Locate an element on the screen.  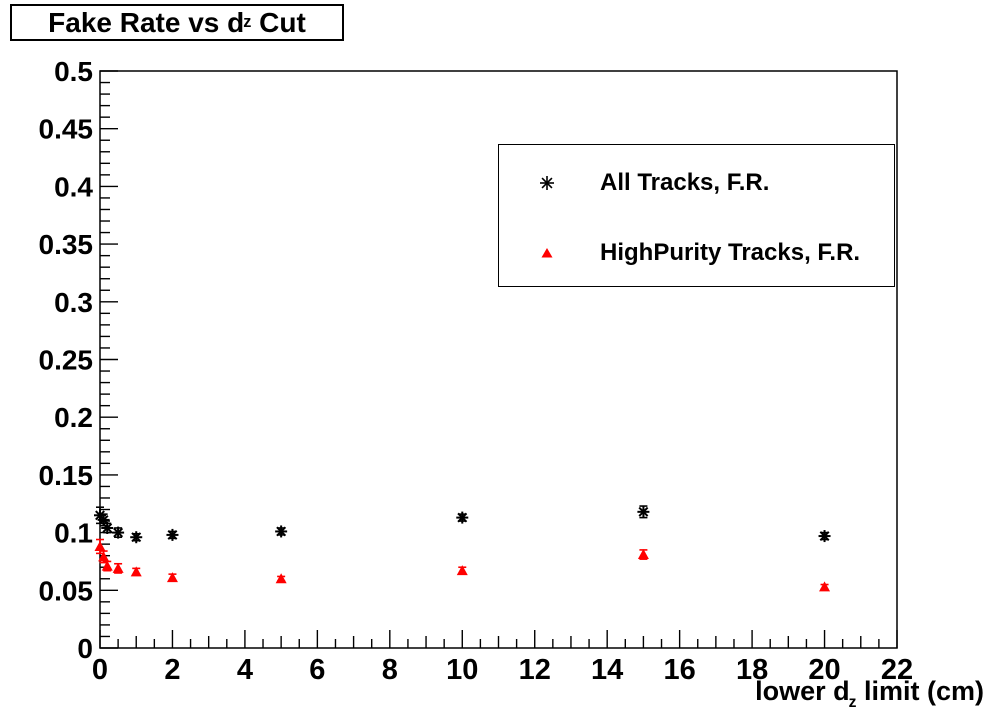
legend-entry-highpurity-tracks: HighPurity Tracks, F.R. is located at coordinates (696, 253).